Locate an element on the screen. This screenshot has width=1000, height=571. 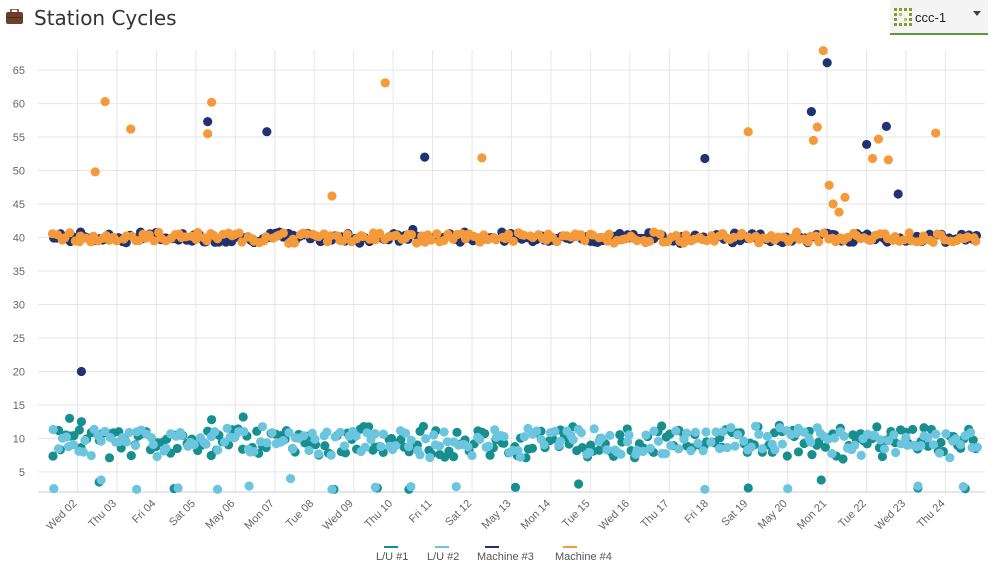
x-tick-label: Mon 07 is located at coordinates (259, 515).